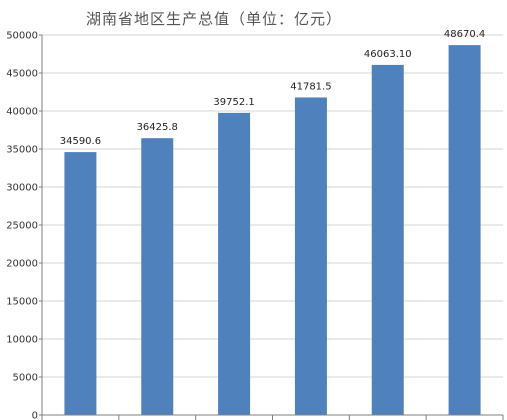  I want to click on y-tick-label: 10000, so click(22, 340).